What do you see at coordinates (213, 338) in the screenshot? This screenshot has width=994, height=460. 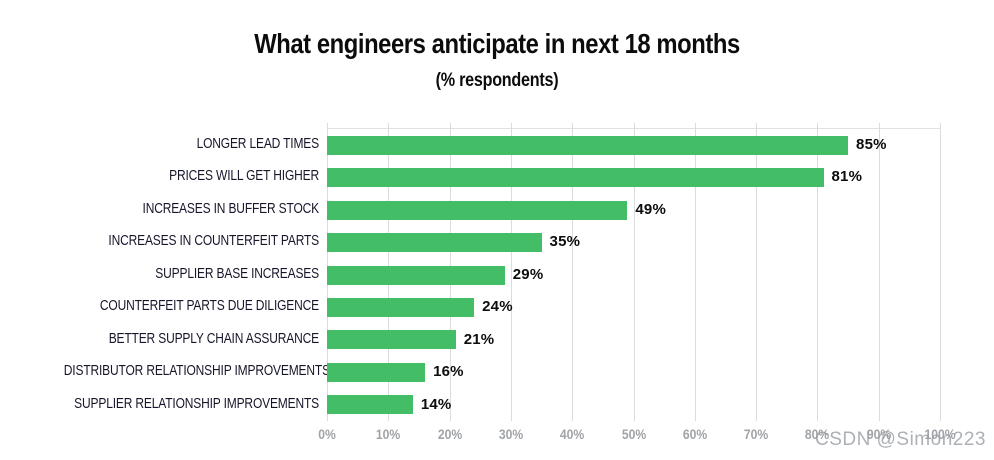 I see `category-label: BETTER SUPPLY CHAIN ASSURANCE` at bounding box center [213, 338].